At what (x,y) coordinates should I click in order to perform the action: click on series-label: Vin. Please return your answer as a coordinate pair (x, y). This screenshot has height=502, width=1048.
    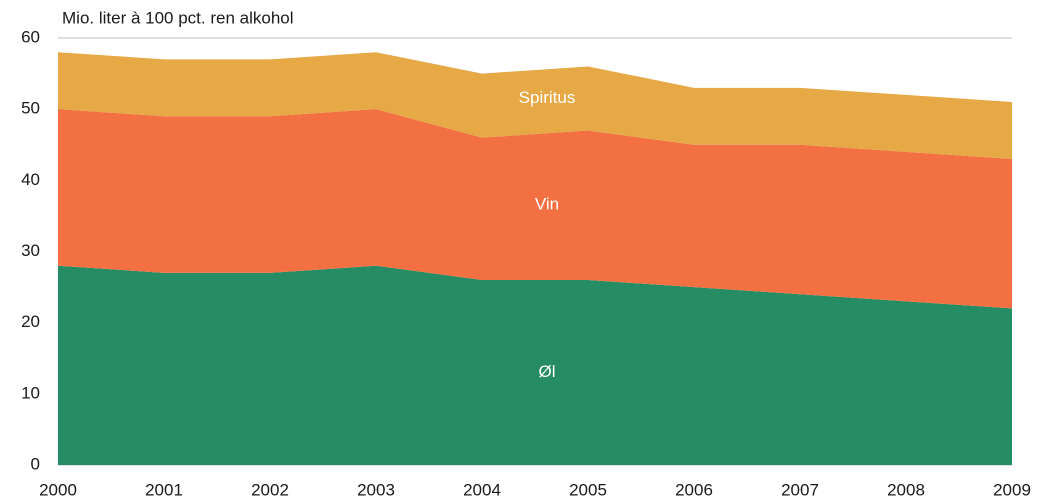
    Looking at the image, I should click on (547, 204).